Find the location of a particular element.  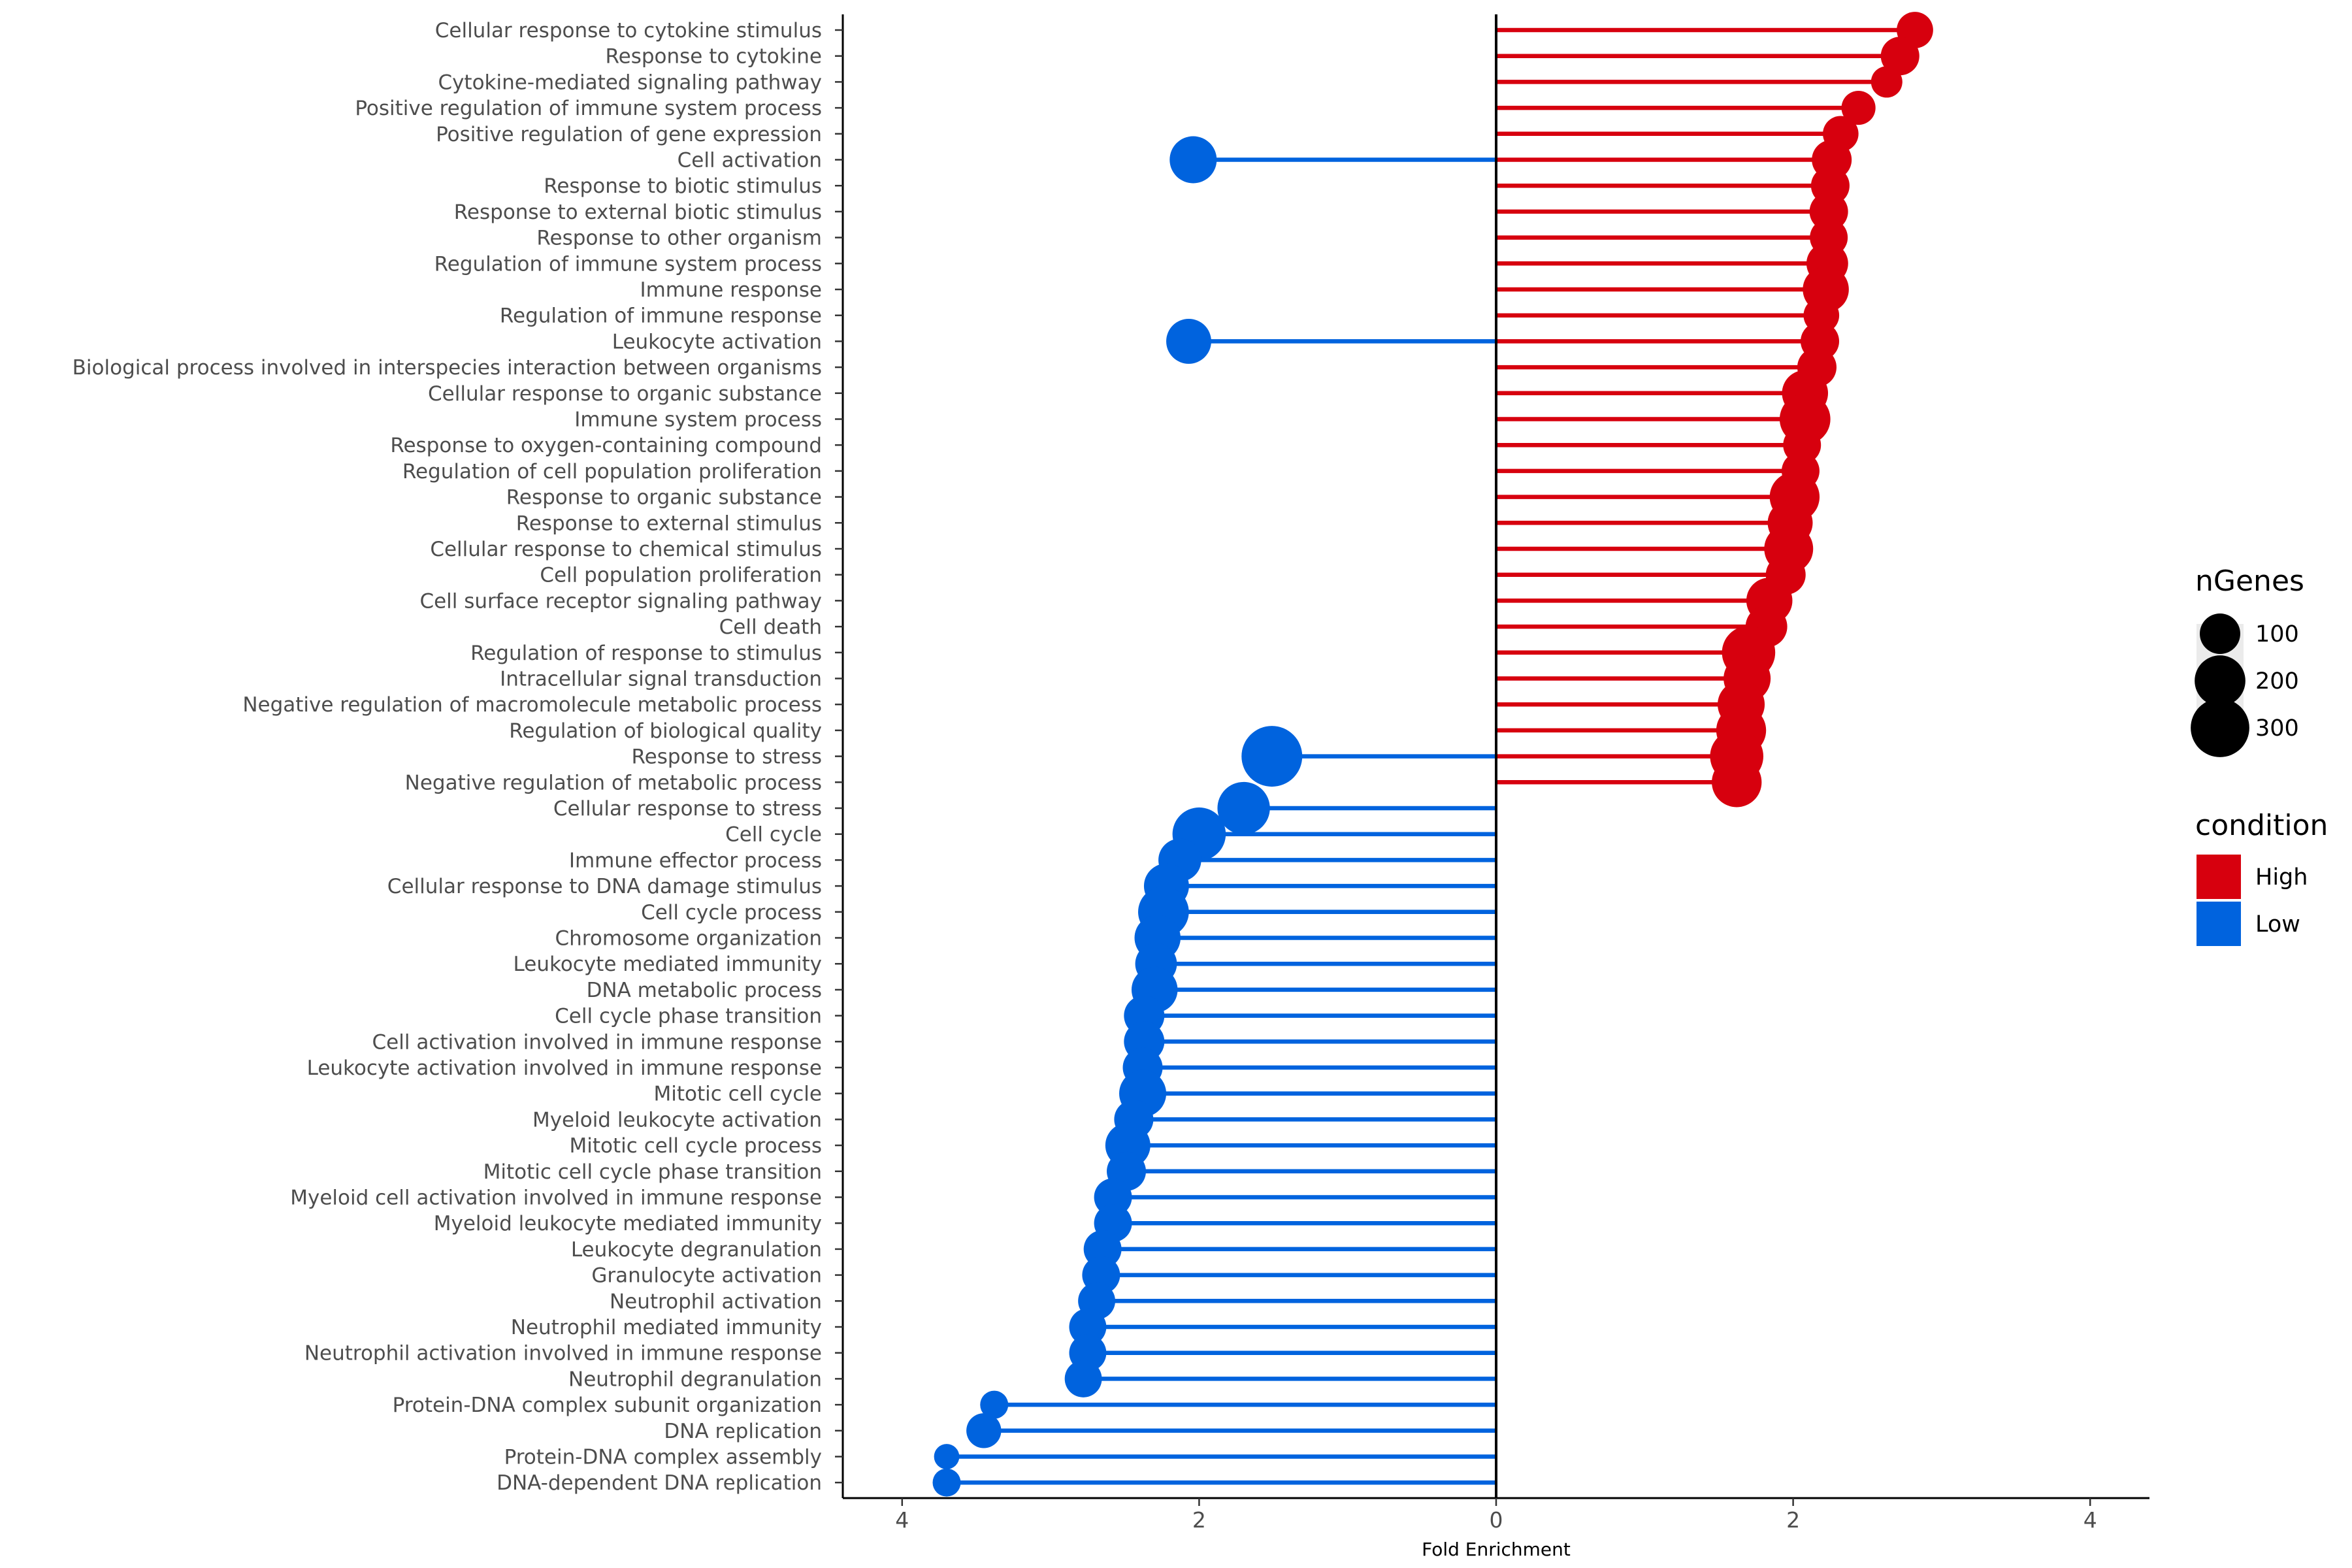

x-axis-title: Fold Enrichment is located at coordinates (1496, 1549).